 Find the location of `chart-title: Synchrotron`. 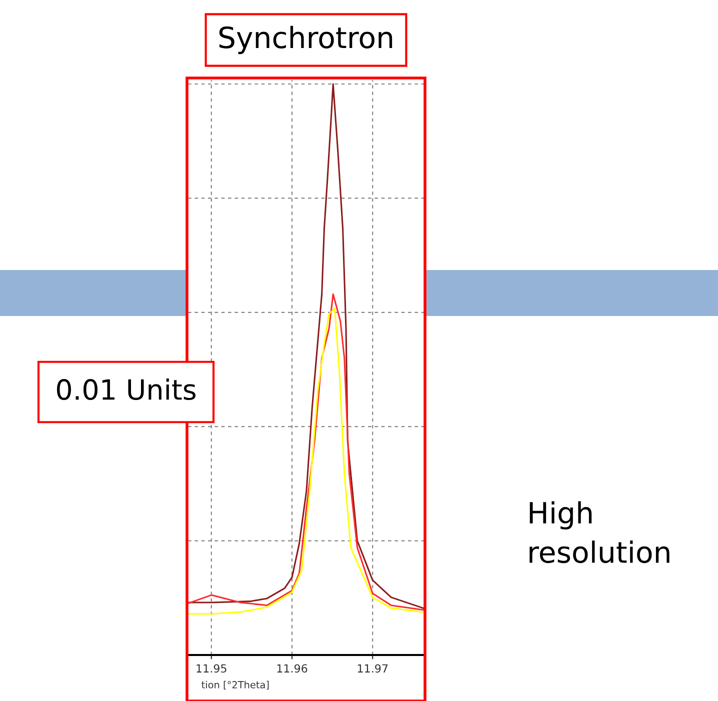

chart-title: Synchrotron is located at coordinates (305, 40).